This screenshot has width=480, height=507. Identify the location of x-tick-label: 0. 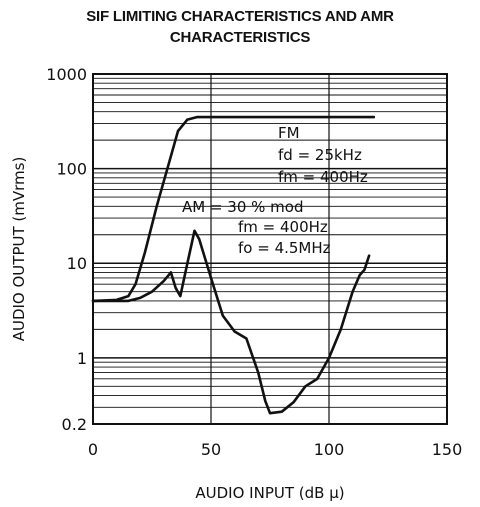
(93, 449).